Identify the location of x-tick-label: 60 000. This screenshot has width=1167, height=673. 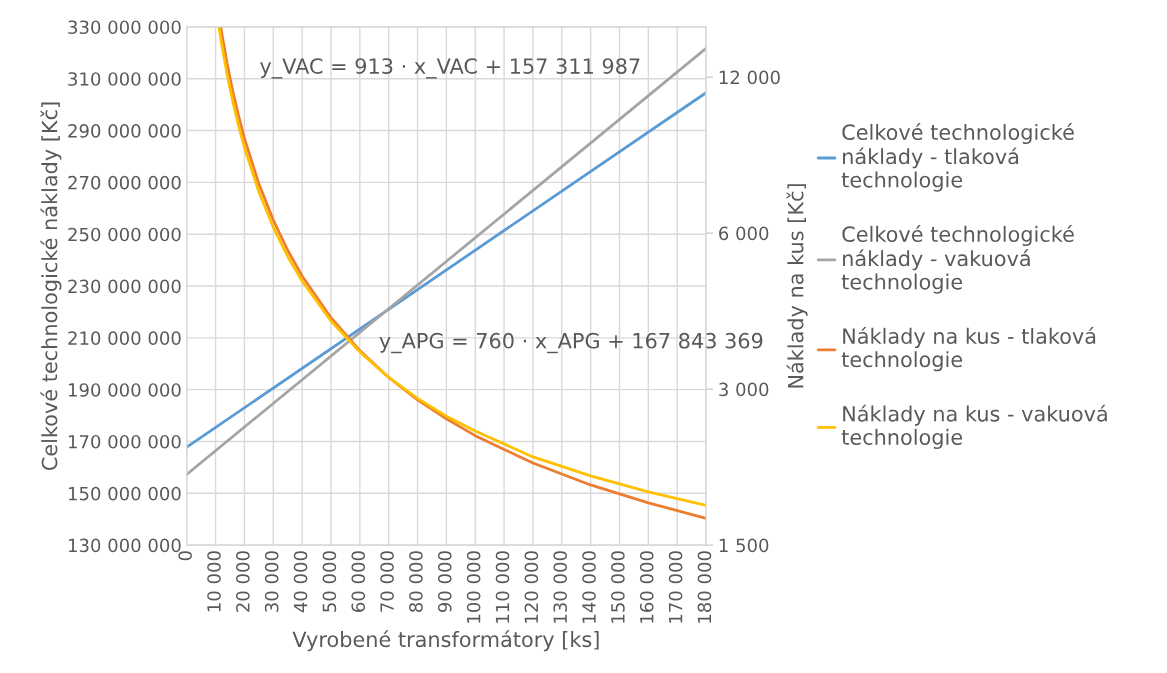
(358, 581).